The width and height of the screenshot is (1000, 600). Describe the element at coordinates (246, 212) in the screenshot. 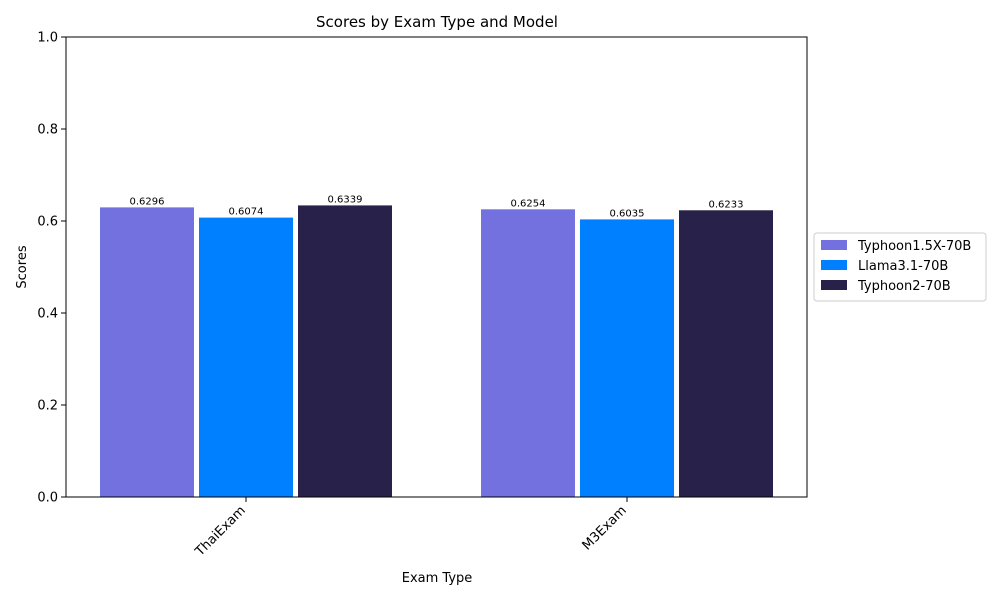

I see `bar-value-label: 0.6074` at that location.